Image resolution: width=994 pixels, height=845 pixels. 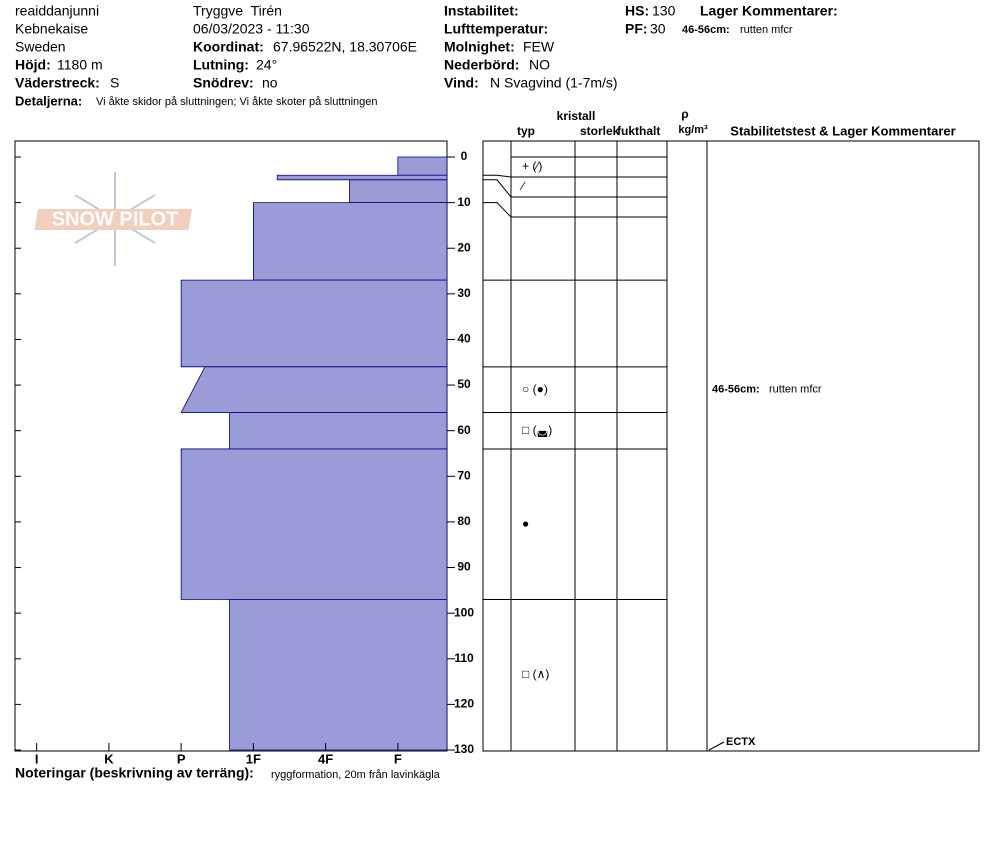 What do you see at coordinates (221, 65) in the screenshot?
I see `label: Lutning:` at bounding box center [221, 65].